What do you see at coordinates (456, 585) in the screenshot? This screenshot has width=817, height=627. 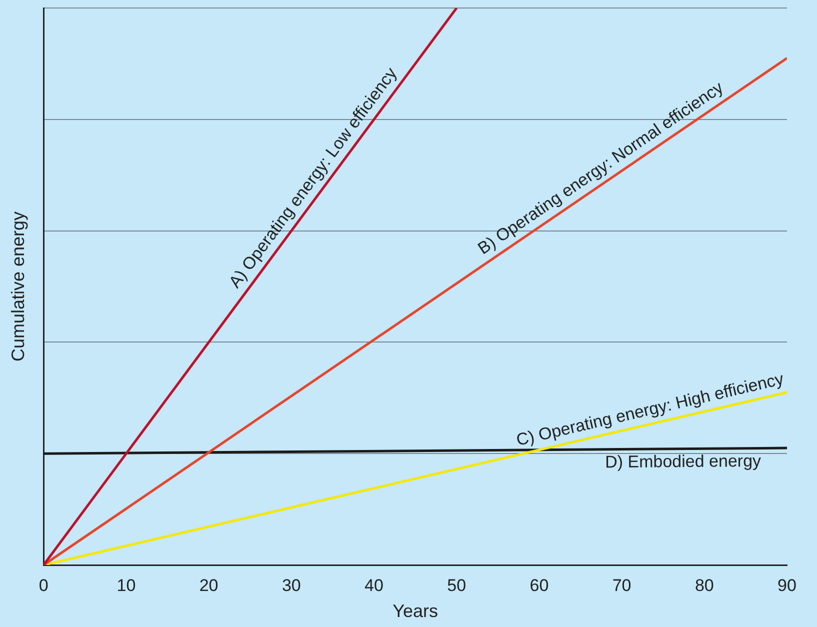 I see `x-tick-label: 50` at bounding box center [456, 585].